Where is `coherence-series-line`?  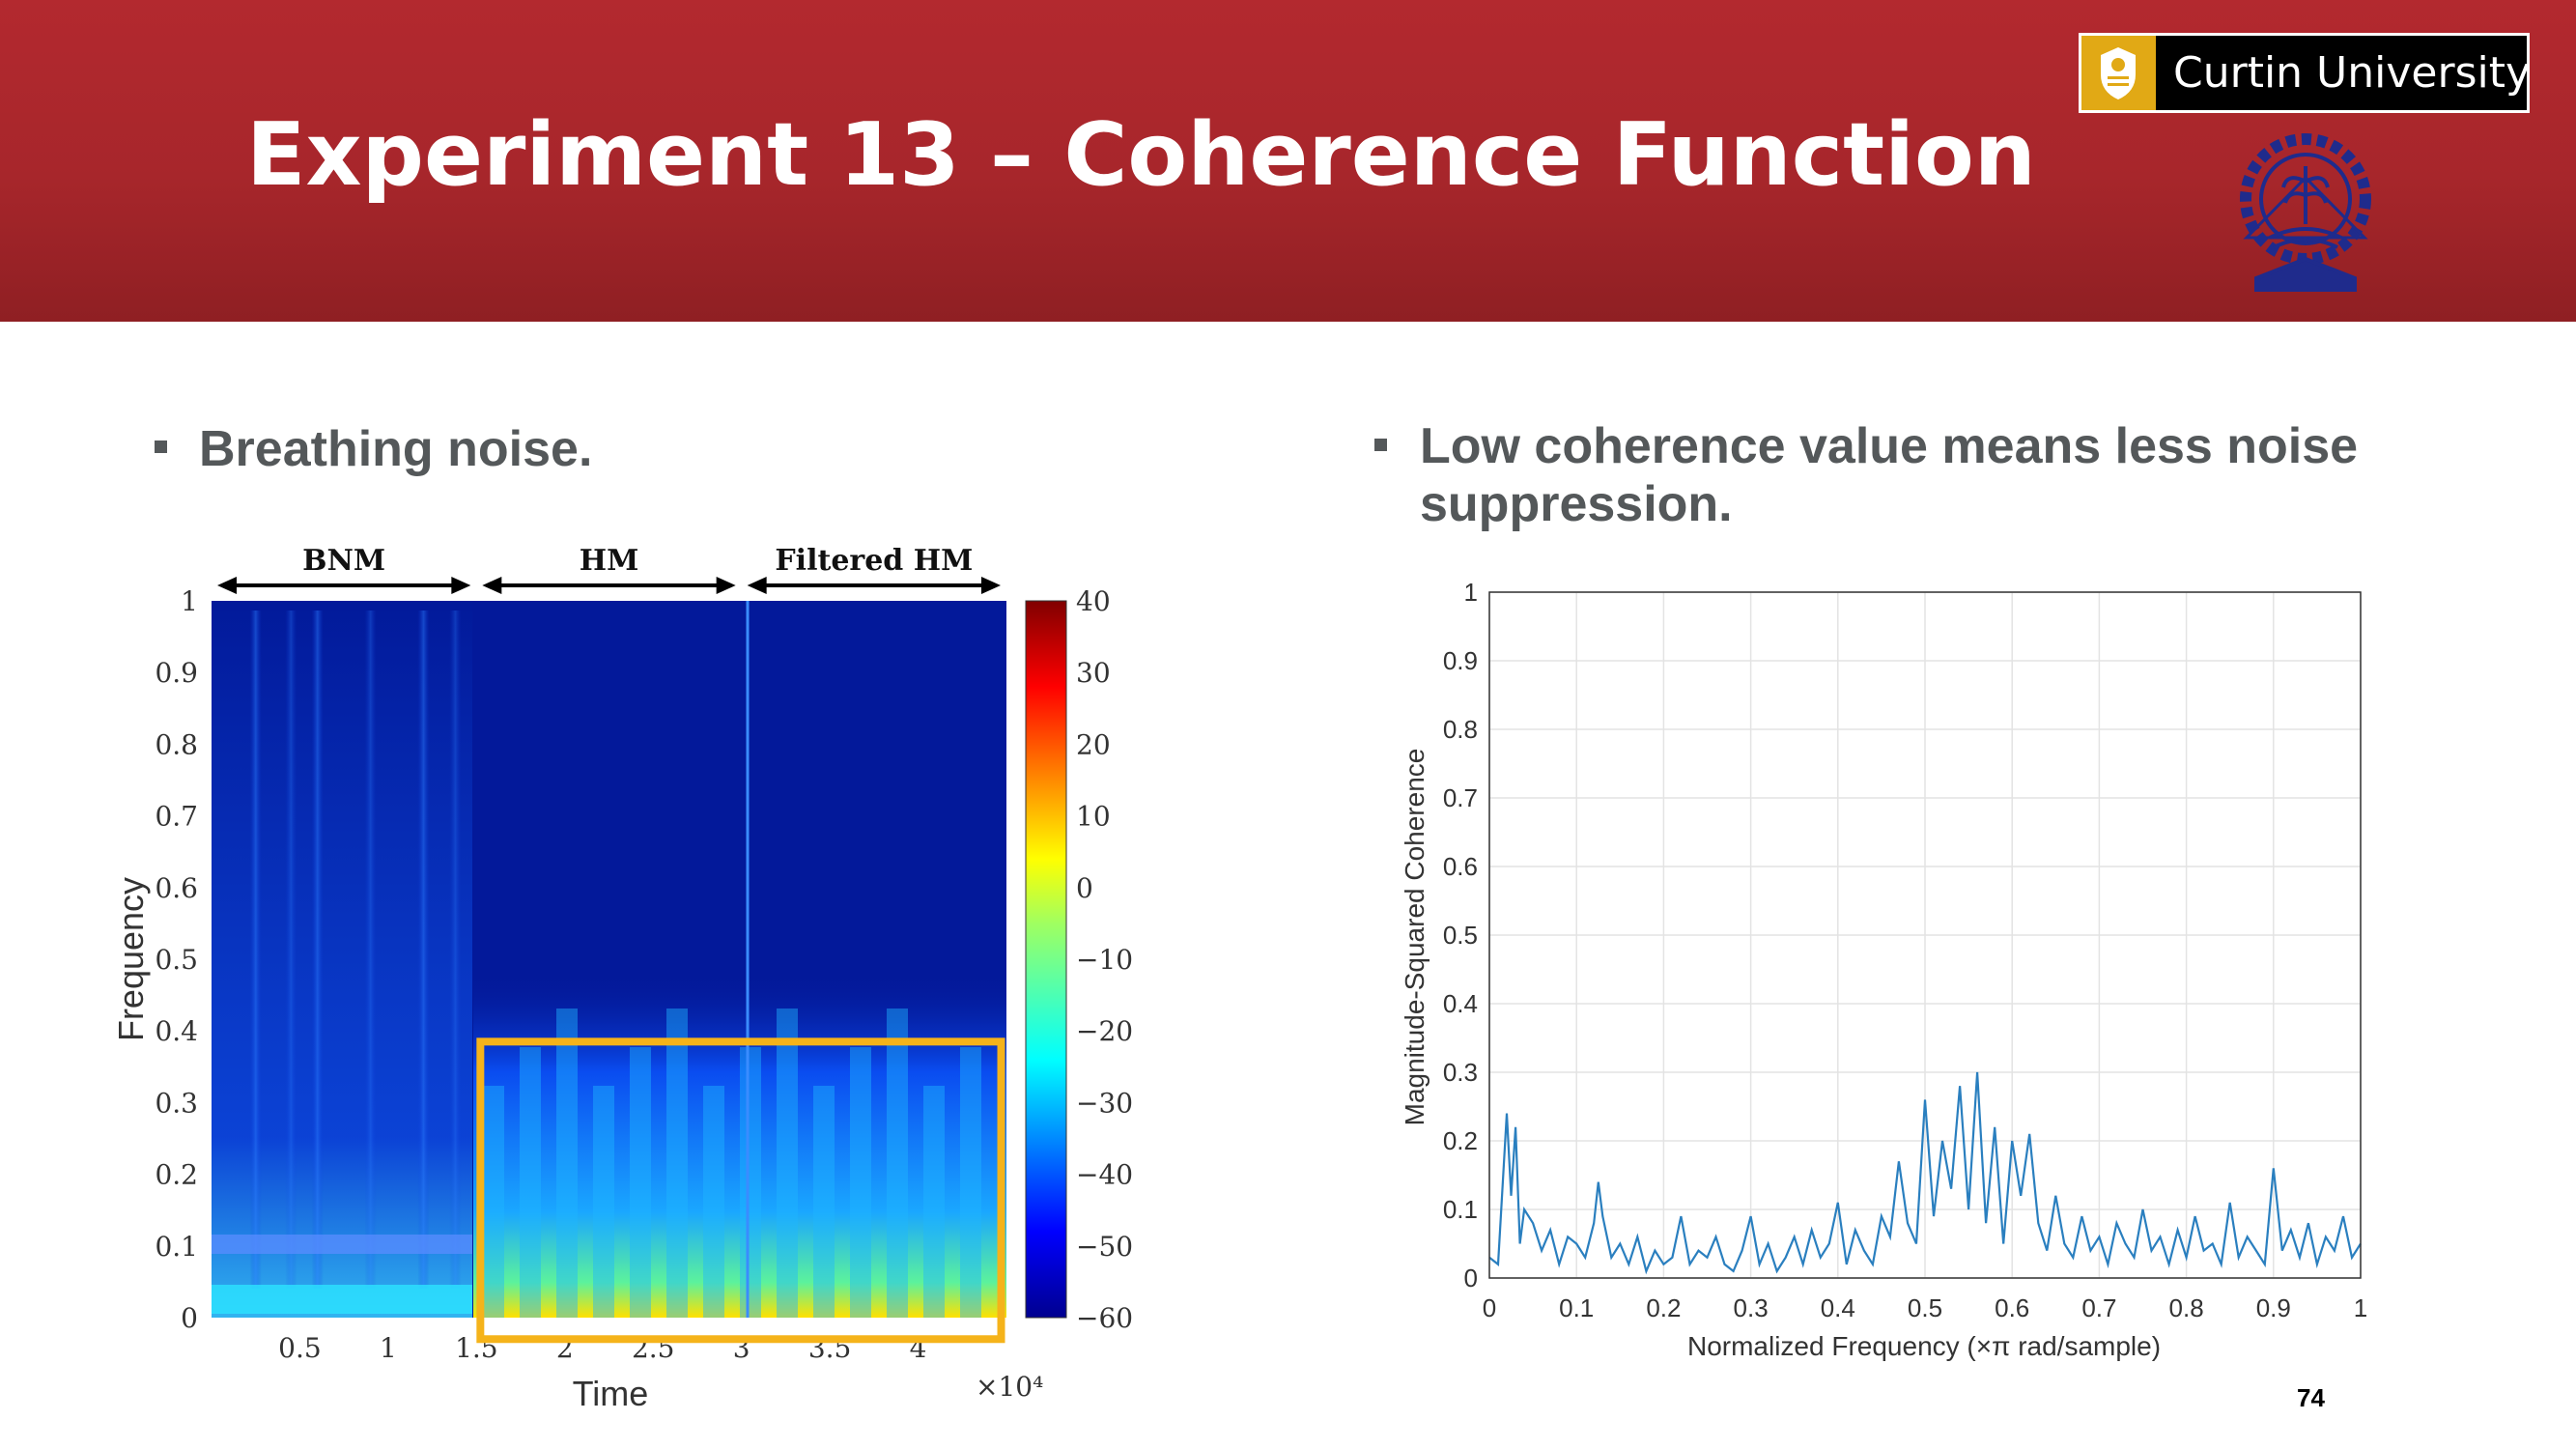 coherence-series-line is located at coordinates (1925, 1173).